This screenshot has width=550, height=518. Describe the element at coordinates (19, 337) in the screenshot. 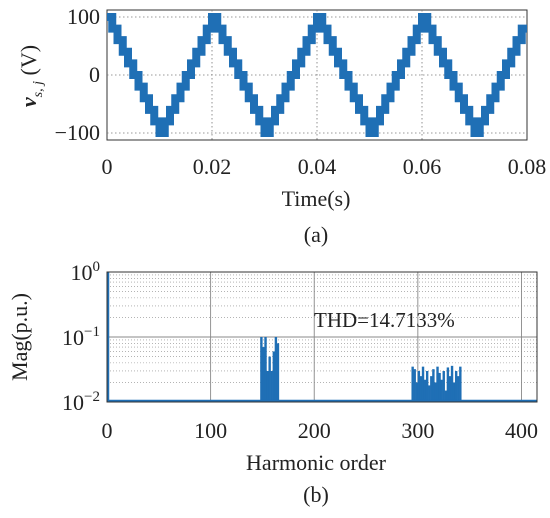

I see `y-axis-label-b: Mag(p.u.)` at that location.